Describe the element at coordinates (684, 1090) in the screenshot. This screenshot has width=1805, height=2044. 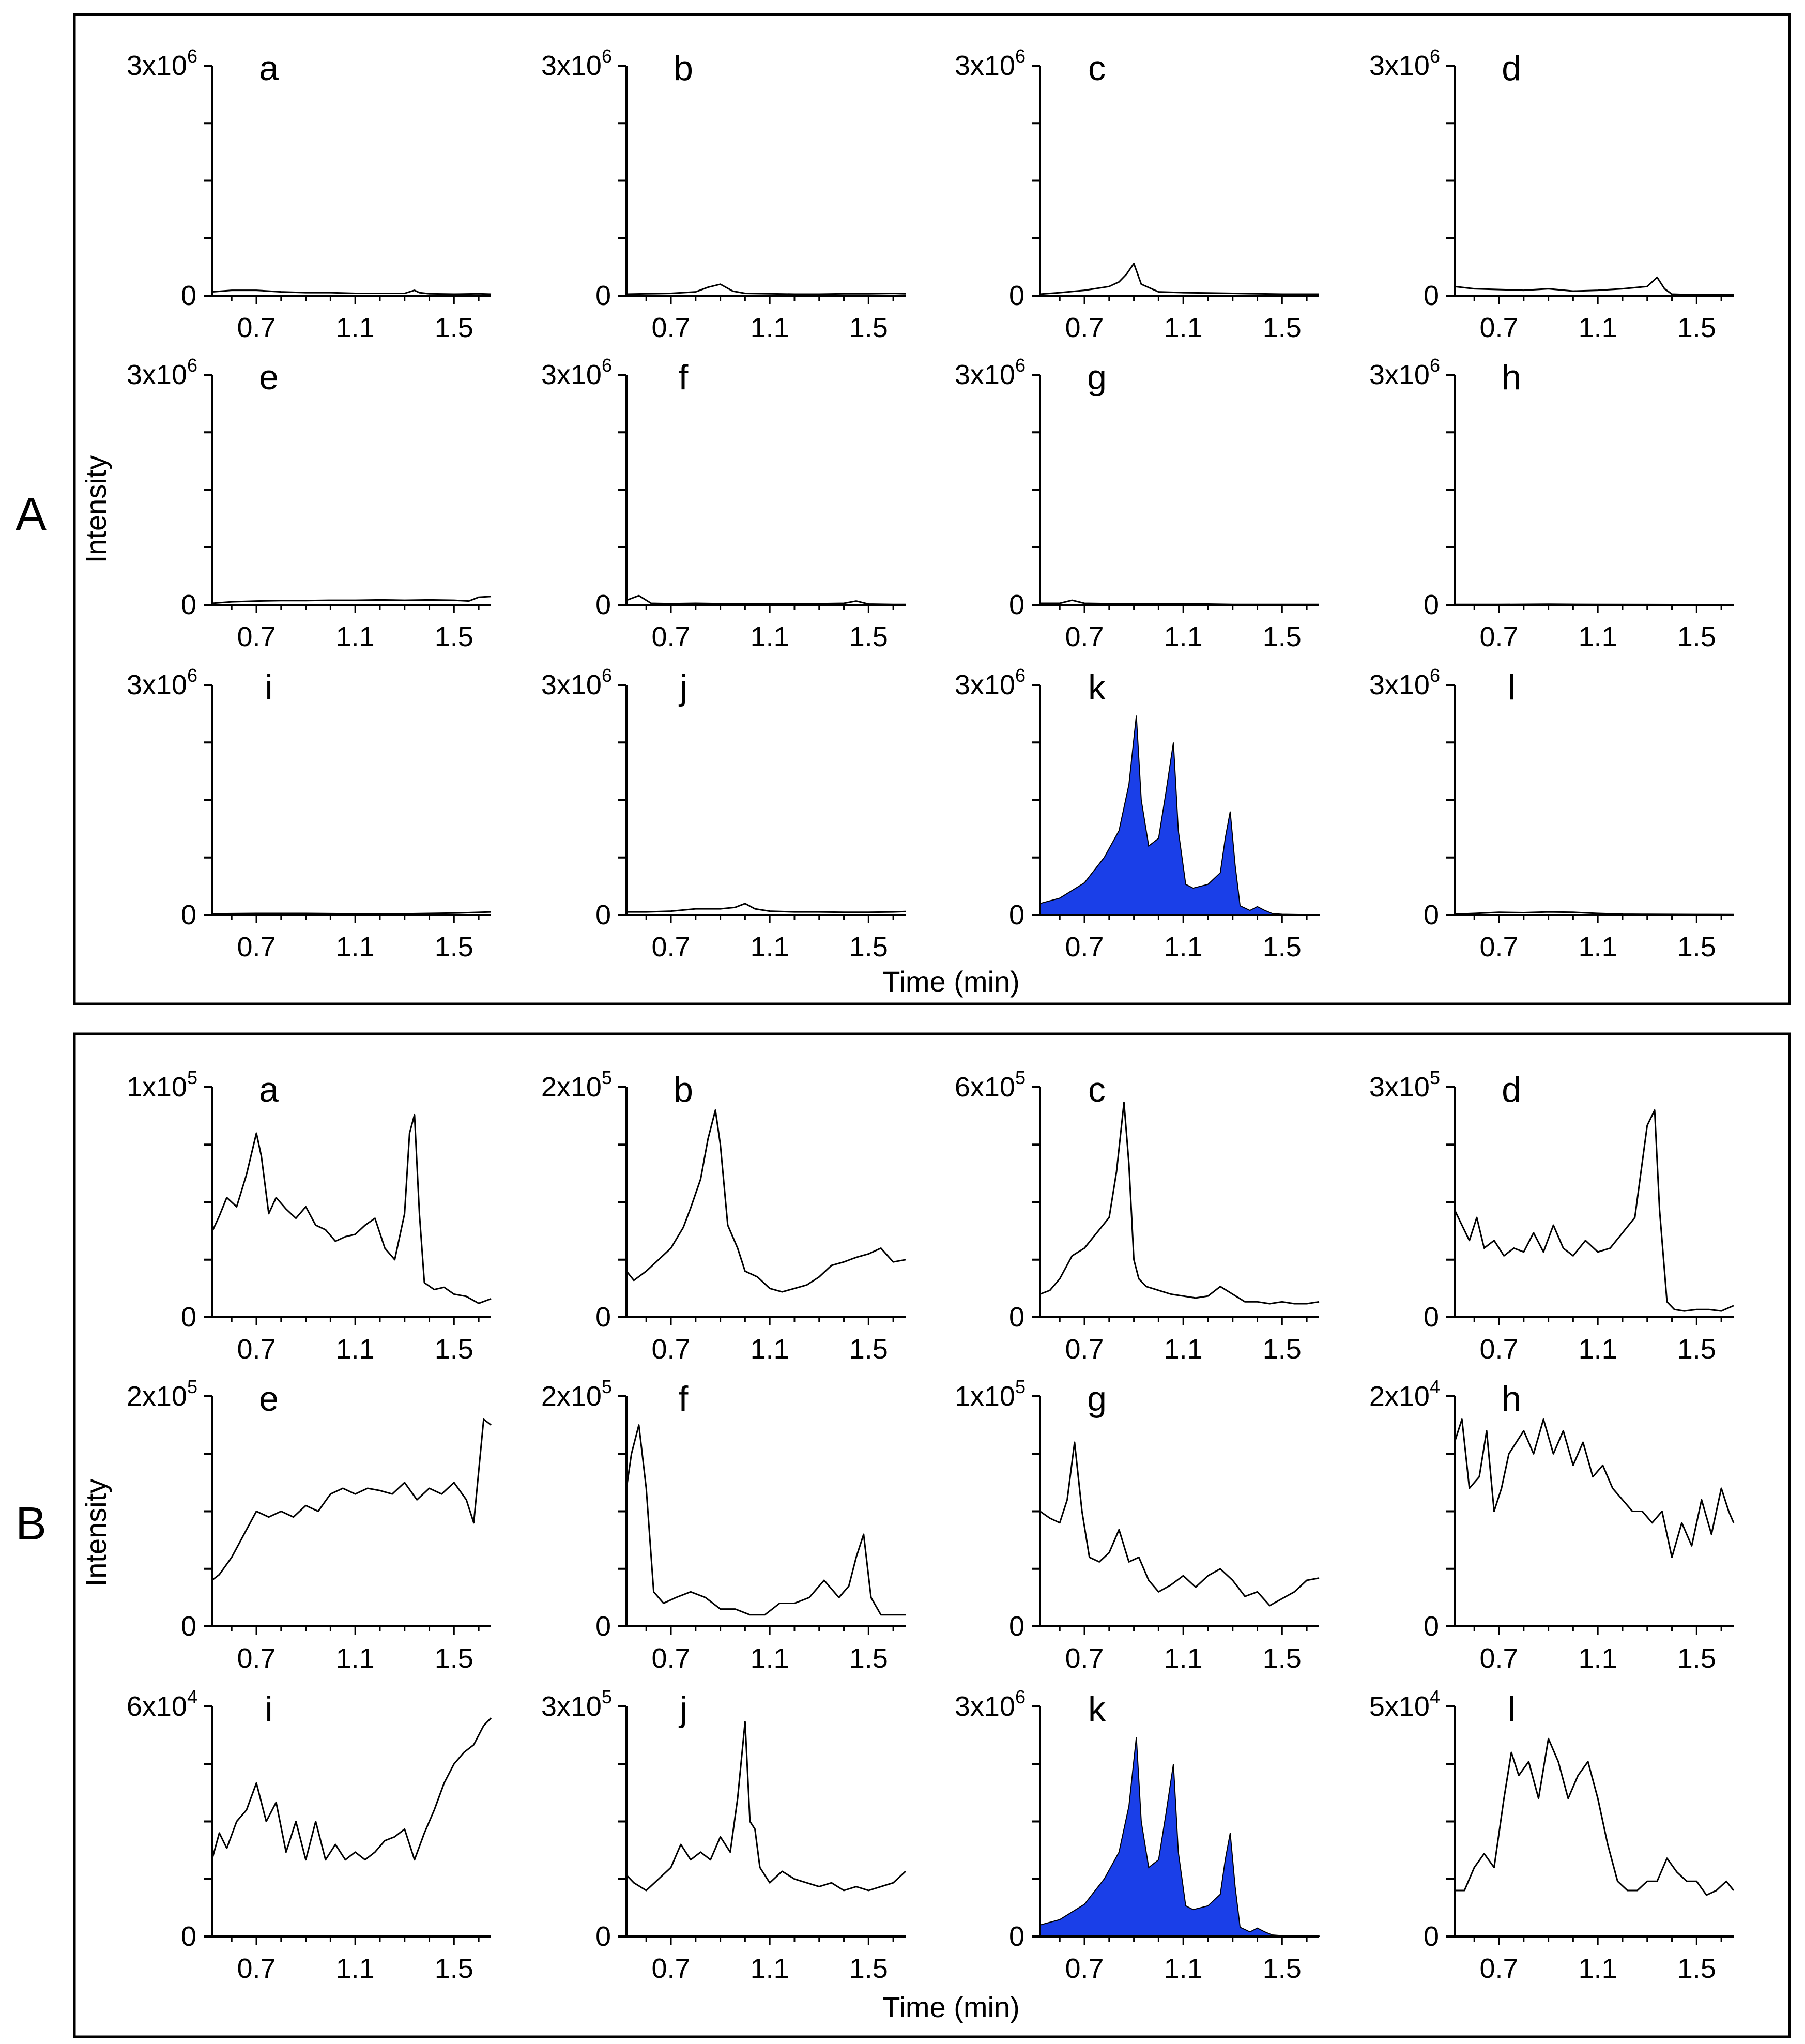
I see `subplot-letter: b` at that location.